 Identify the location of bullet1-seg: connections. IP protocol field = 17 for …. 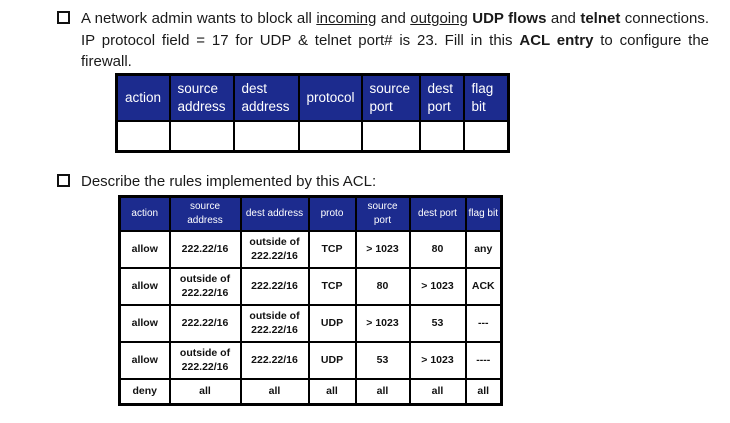
(395, 29).